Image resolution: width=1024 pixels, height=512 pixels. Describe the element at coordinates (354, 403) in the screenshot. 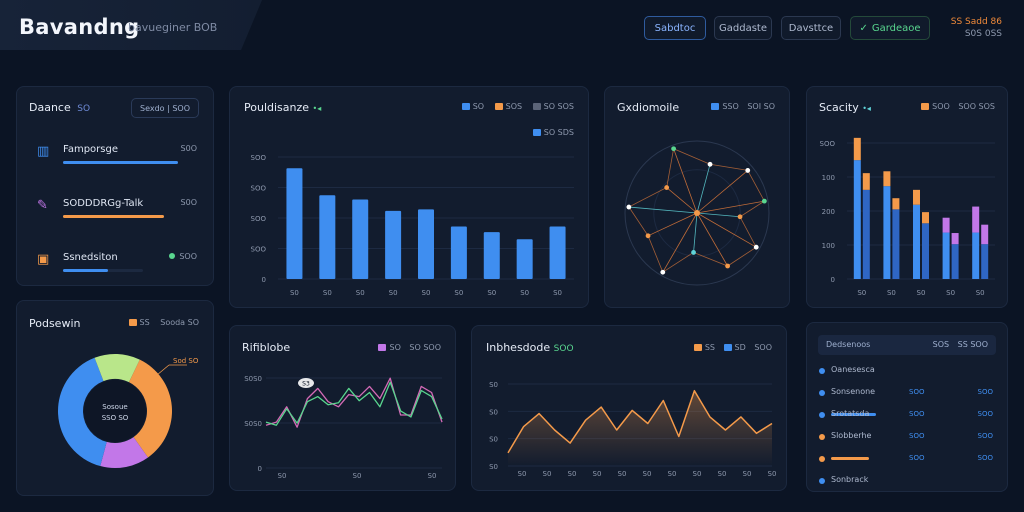

I see `line-series` at that location.